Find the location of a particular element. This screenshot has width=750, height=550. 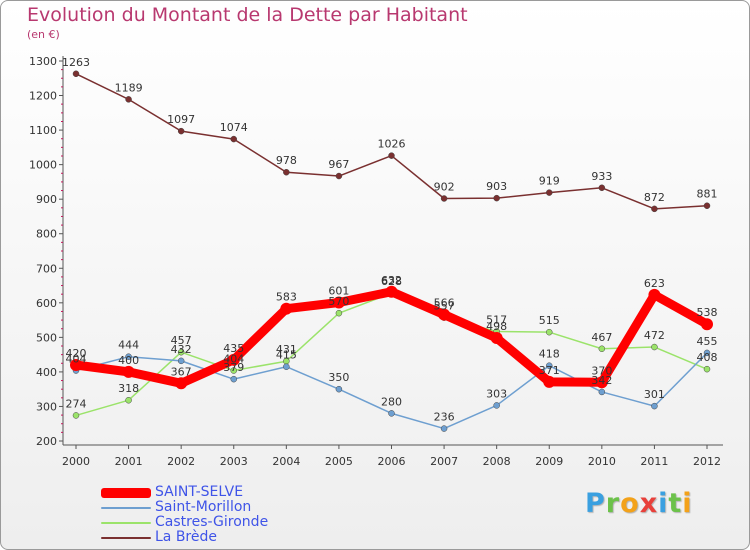

data-label: 432 is located at coordinates (181, 349).